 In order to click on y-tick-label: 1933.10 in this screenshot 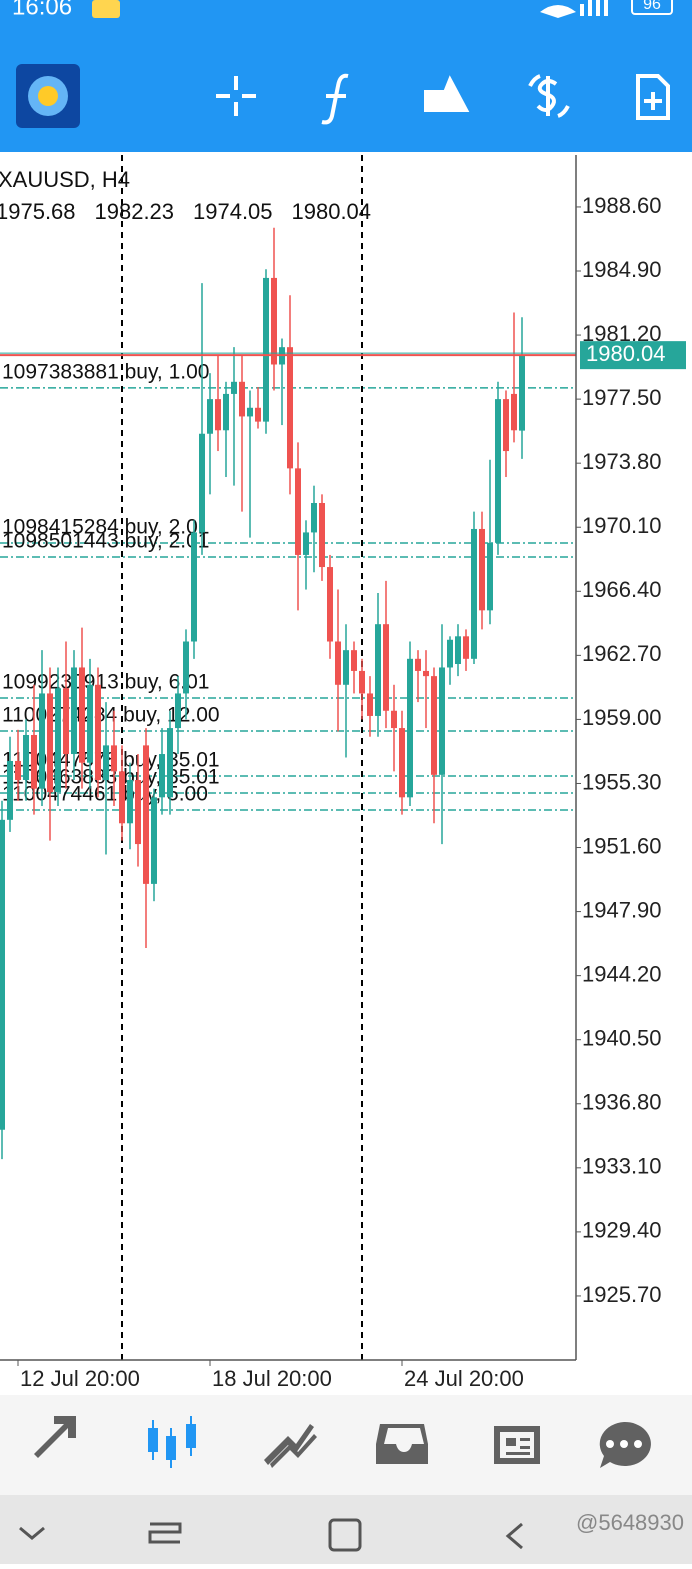, I will do `click(622, 1166)`.